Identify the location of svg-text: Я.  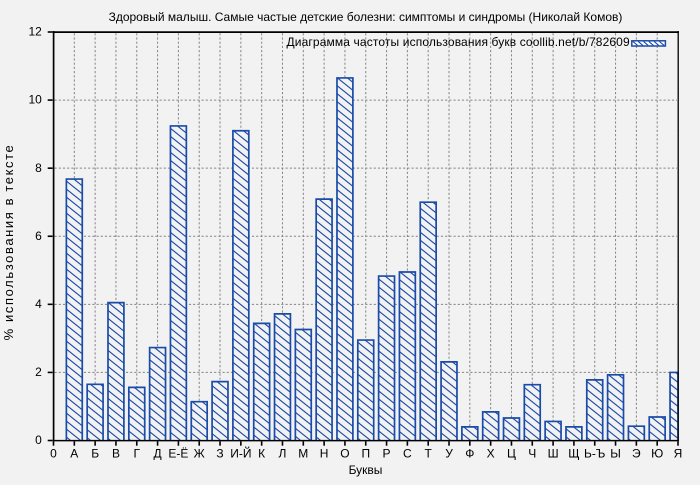
(678, 454).